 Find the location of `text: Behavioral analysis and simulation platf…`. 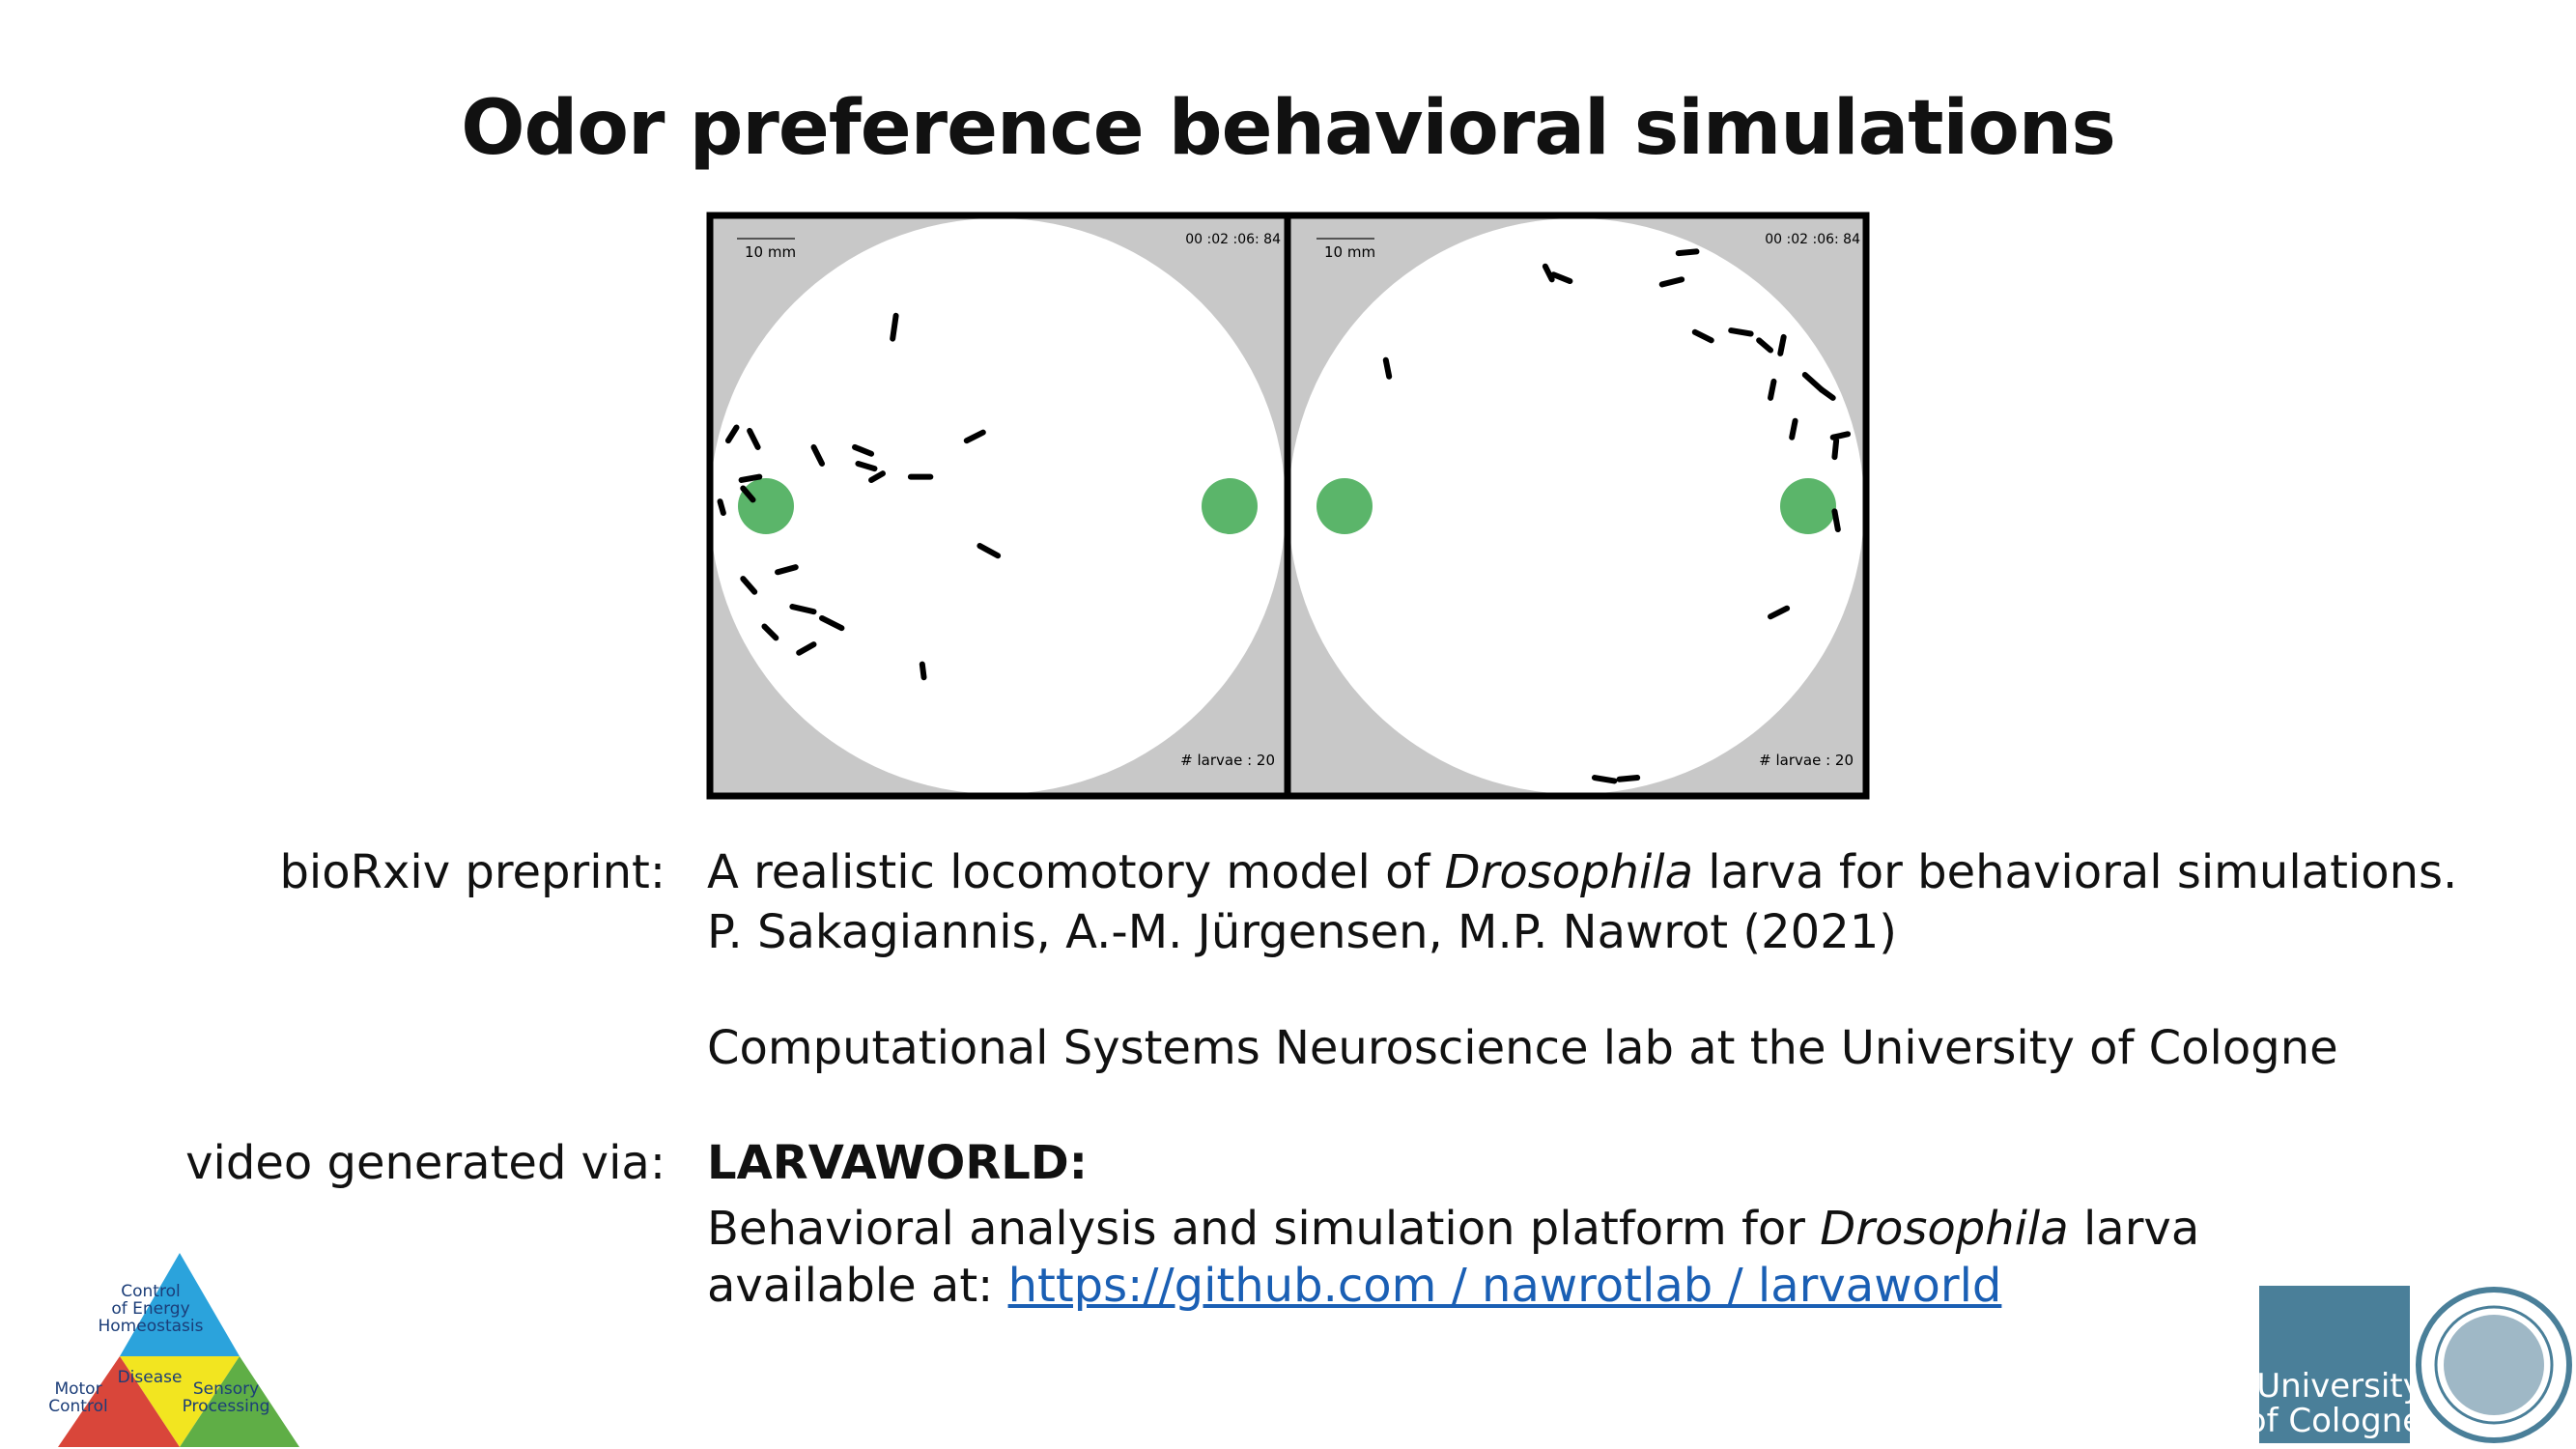

text: Behavioral analysis and simulation platf… is located at coordinates (1264, 1229).